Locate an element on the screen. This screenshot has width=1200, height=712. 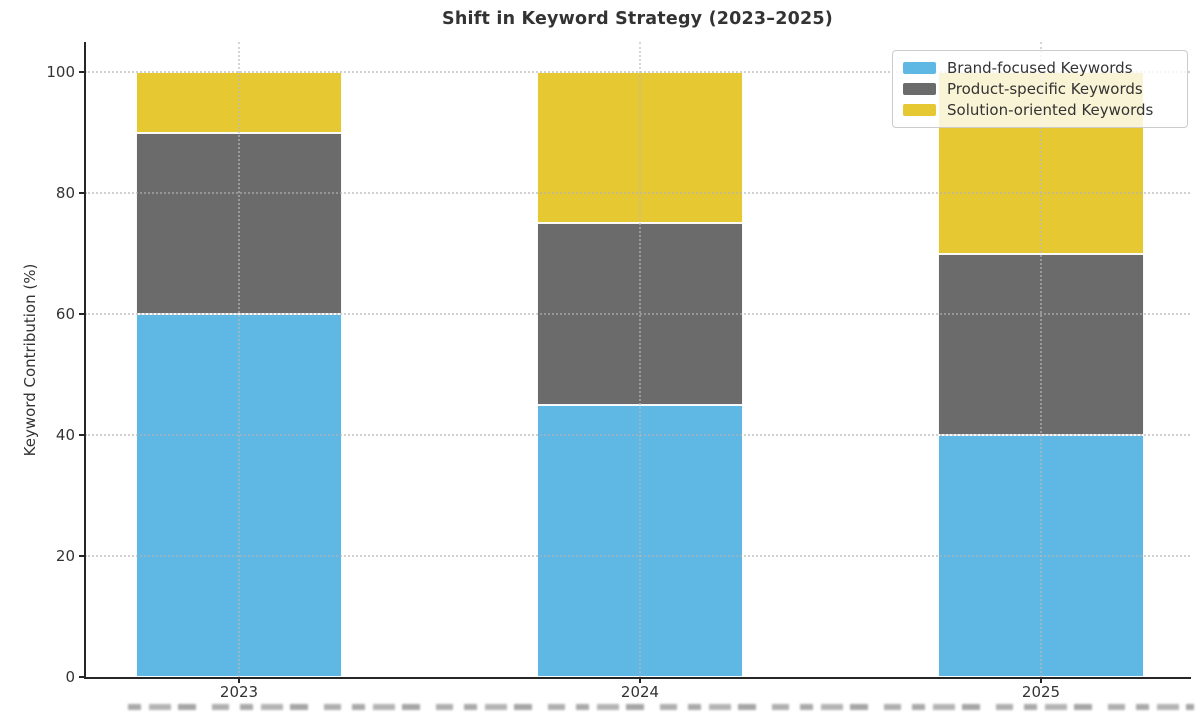
legend-row: Brand-focused Keywords is located at coordinates (1040, 68).